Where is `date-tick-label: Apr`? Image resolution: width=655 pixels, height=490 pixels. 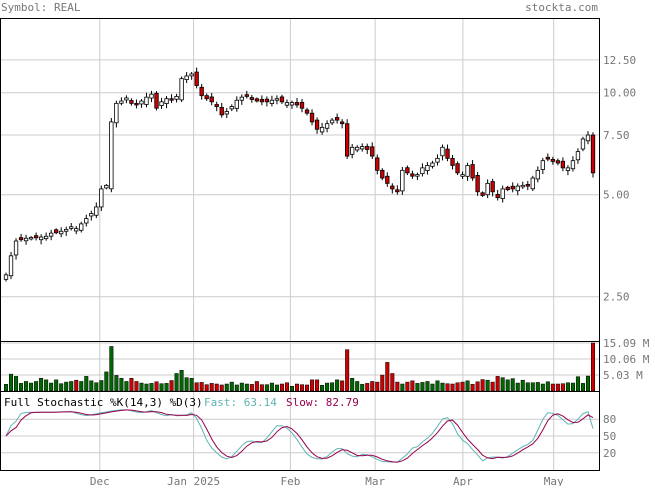
date-tick-label: Apr is located at coordinates (463, 480).